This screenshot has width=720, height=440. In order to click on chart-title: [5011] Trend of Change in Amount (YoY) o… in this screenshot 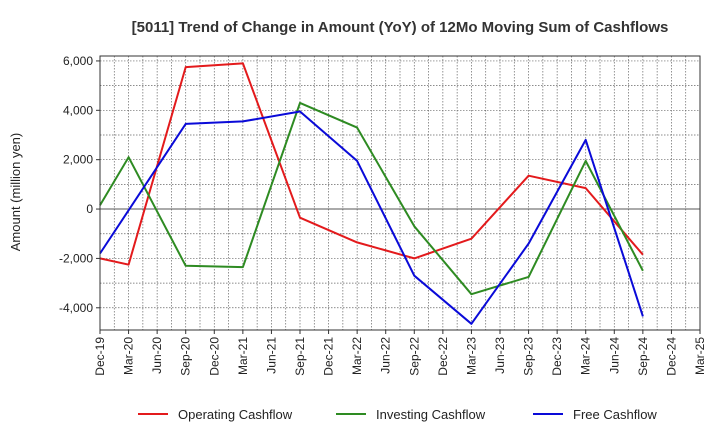, I will do `click(400, 27)`.